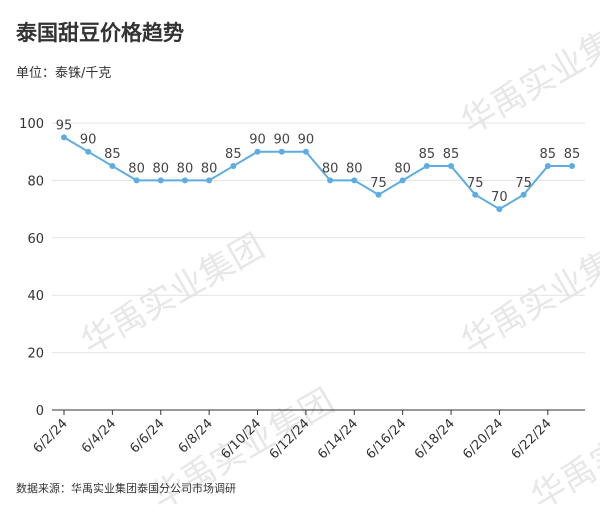 This screenshot has width=600, height=514. I want to click on x-tick-label: 6/2/24, so click(51, 436).